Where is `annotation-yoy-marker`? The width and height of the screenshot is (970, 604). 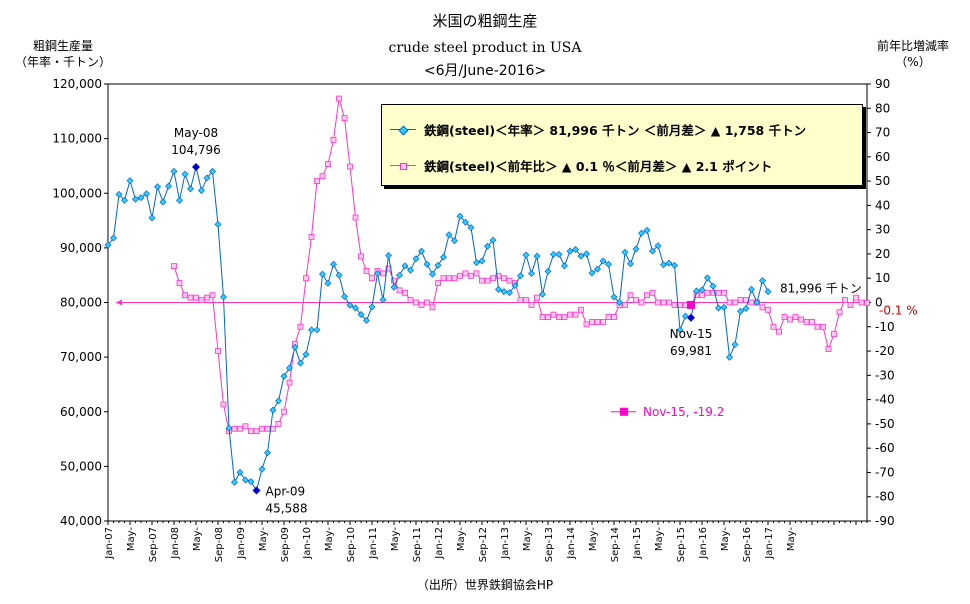 annotation-yoy-marker is located at coordinates (624, 411).